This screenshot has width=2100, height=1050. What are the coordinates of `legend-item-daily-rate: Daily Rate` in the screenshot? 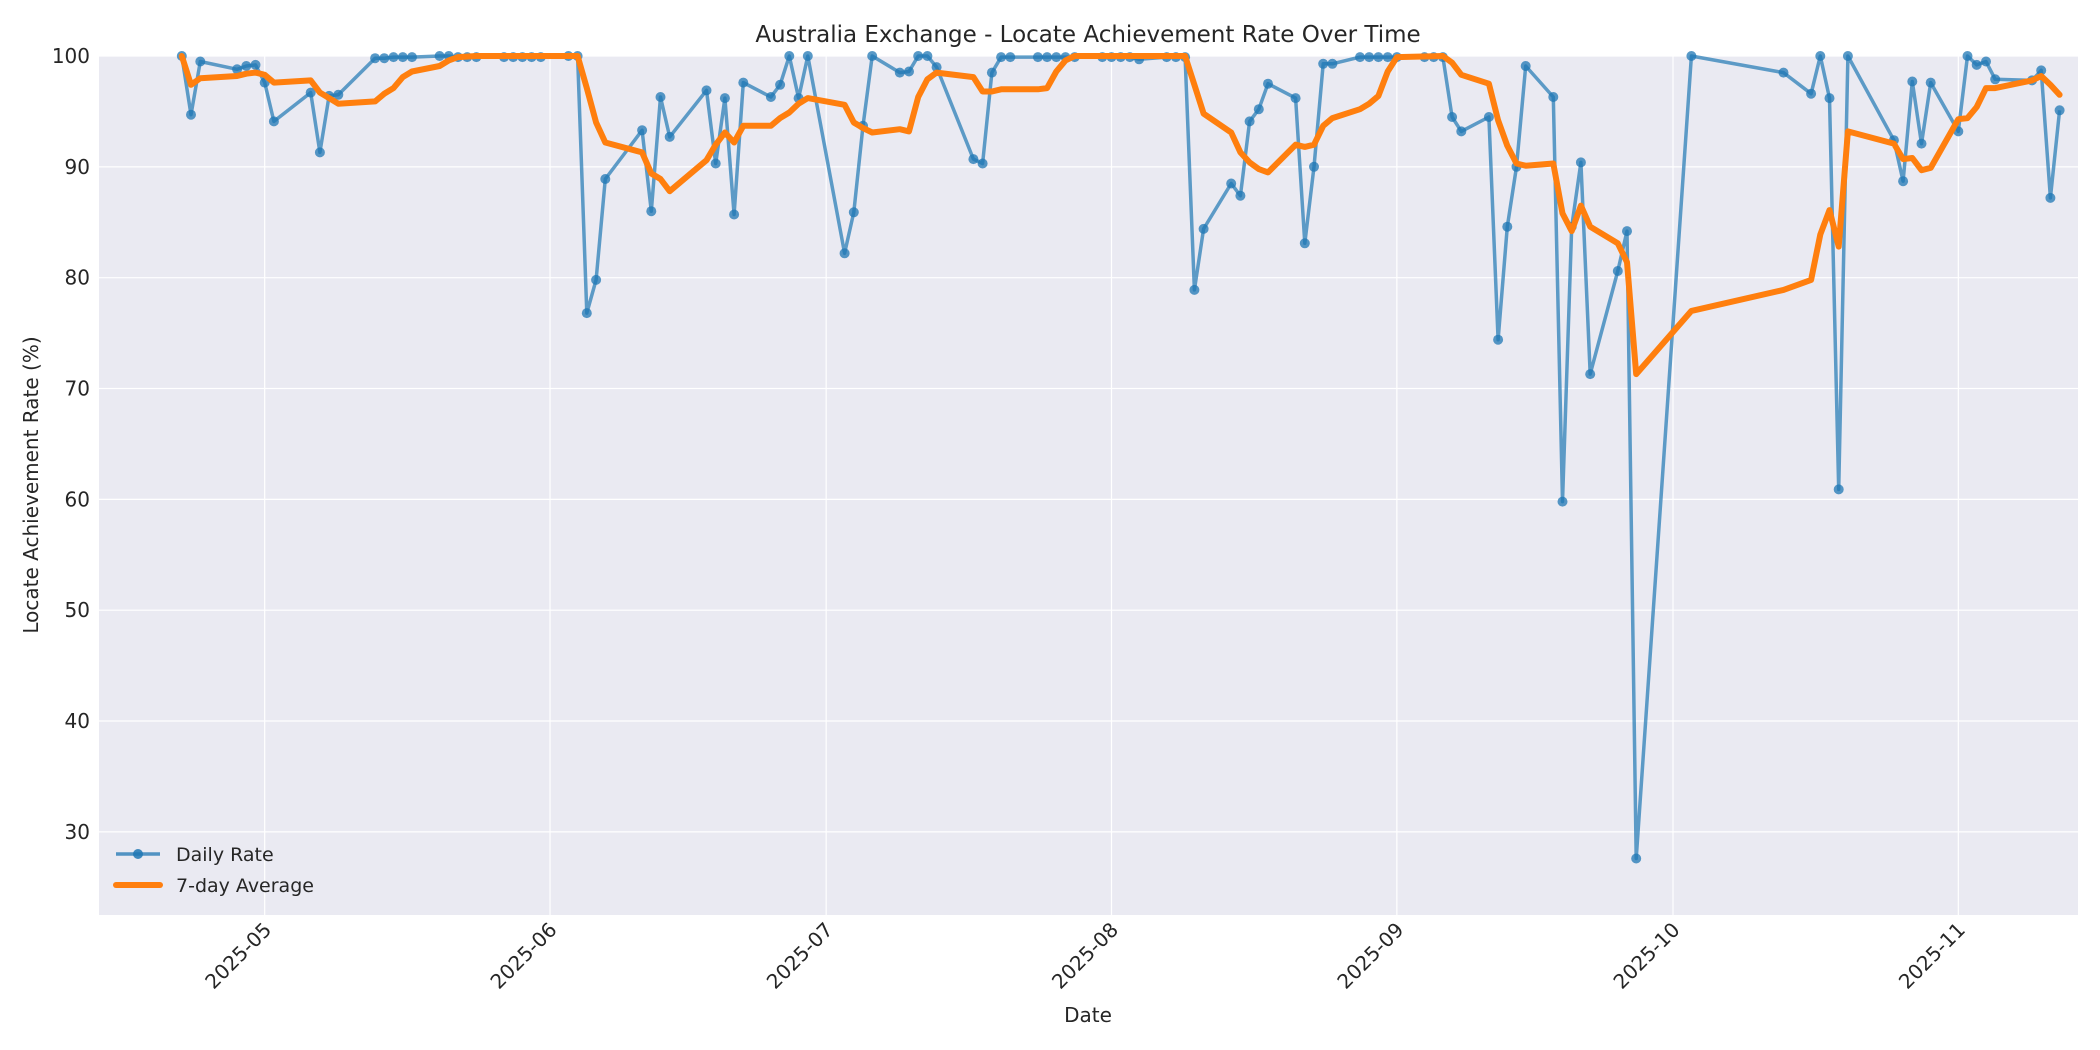 It's located at (195, 855).